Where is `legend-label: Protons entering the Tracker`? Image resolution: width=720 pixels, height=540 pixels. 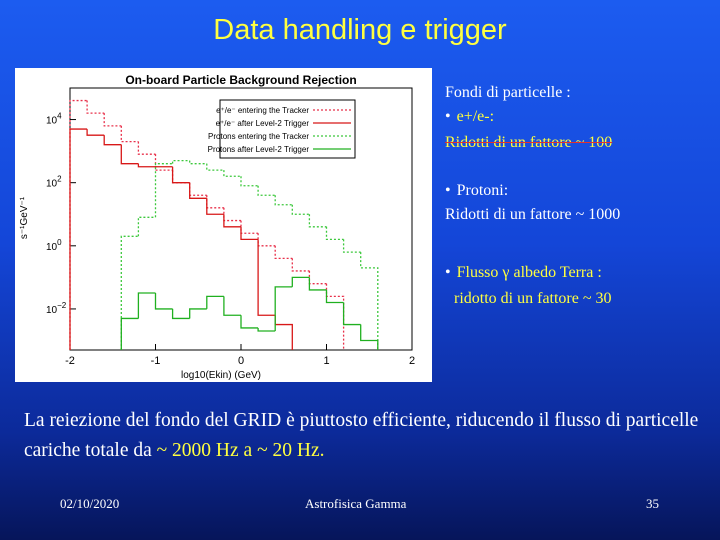
legend-label: Protons entering the Tracker is located at coordinates (258, 136).